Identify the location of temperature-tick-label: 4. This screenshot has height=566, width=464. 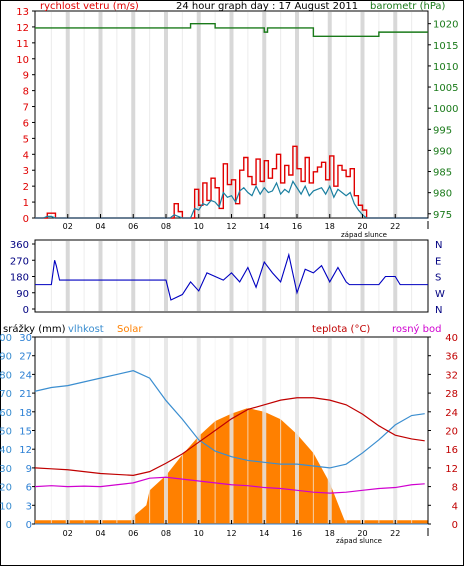
(455, 506).